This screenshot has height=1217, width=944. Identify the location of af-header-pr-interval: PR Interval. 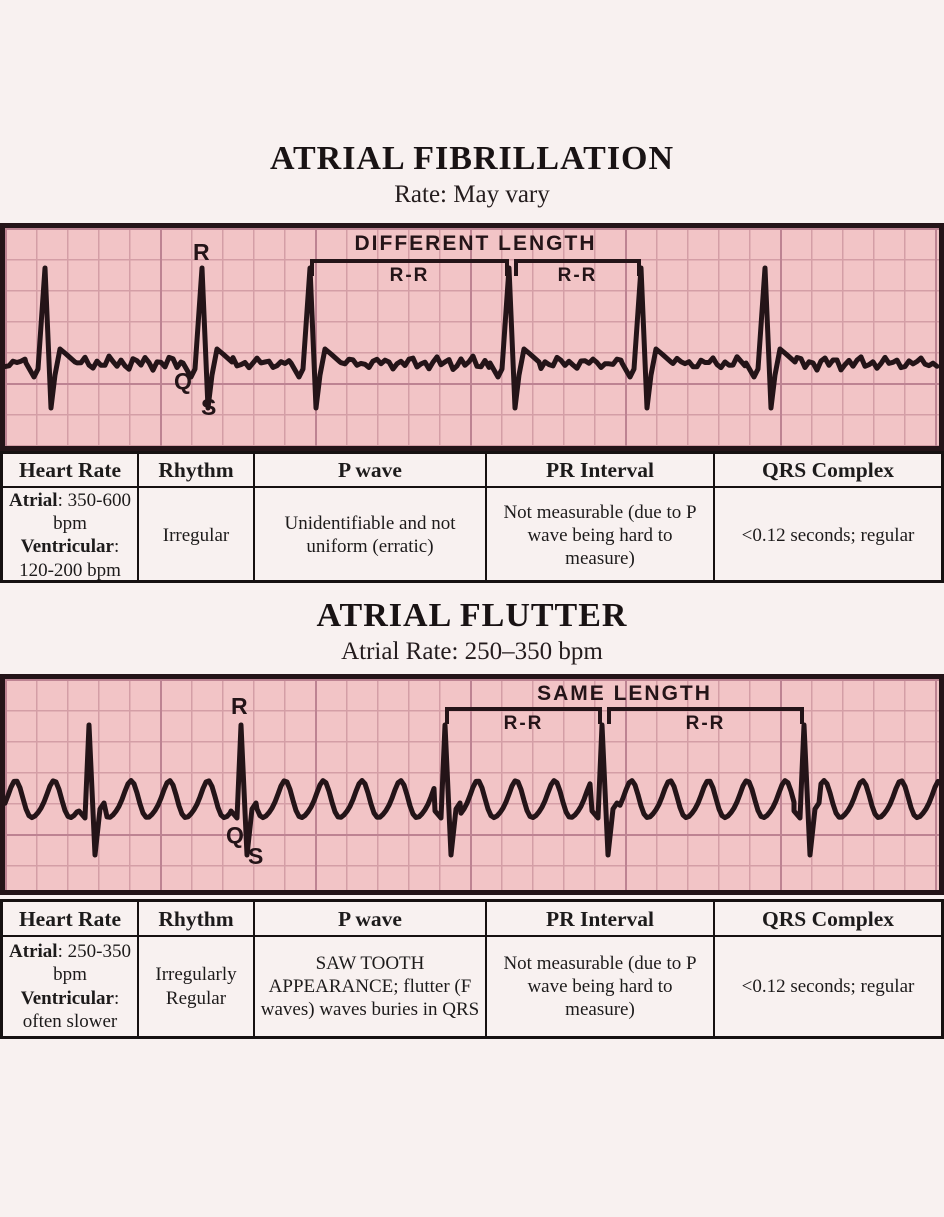
(601, 471).